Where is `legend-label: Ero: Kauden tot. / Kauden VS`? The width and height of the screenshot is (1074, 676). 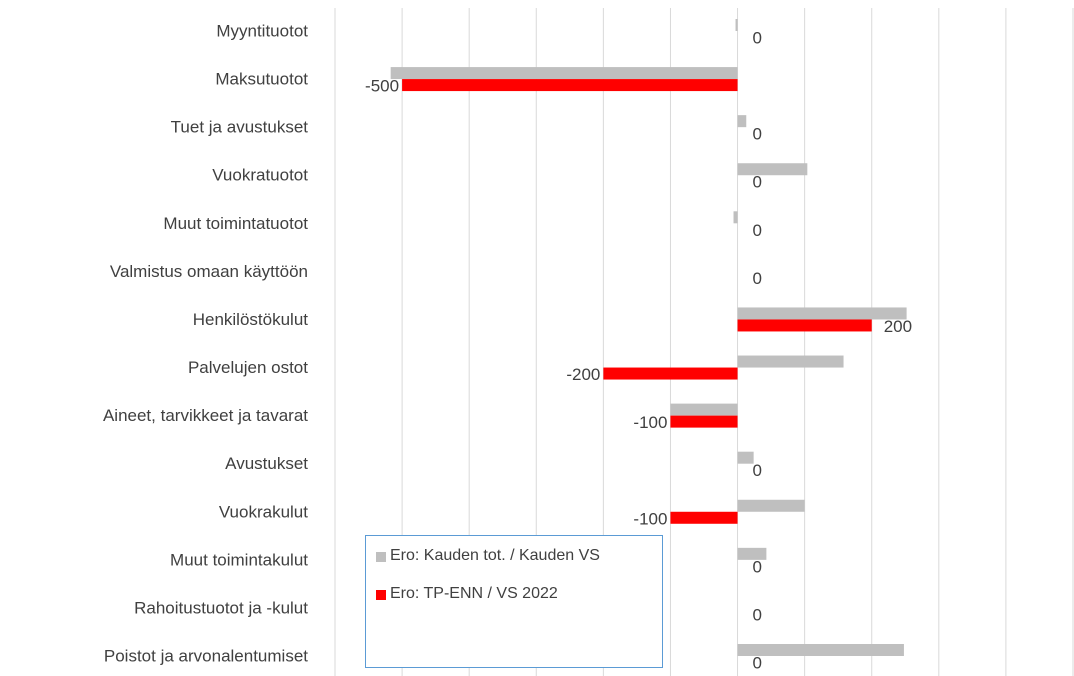 legend-label: Ero: Kauden tot. / Kauden VS is located at coordinates (495, 555).